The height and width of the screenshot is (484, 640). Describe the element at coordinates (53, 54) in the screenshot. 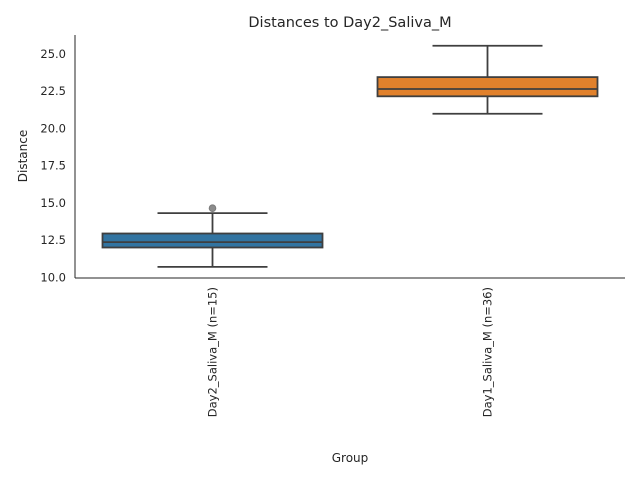

I see `y-tick-label: 25.0` at that location.